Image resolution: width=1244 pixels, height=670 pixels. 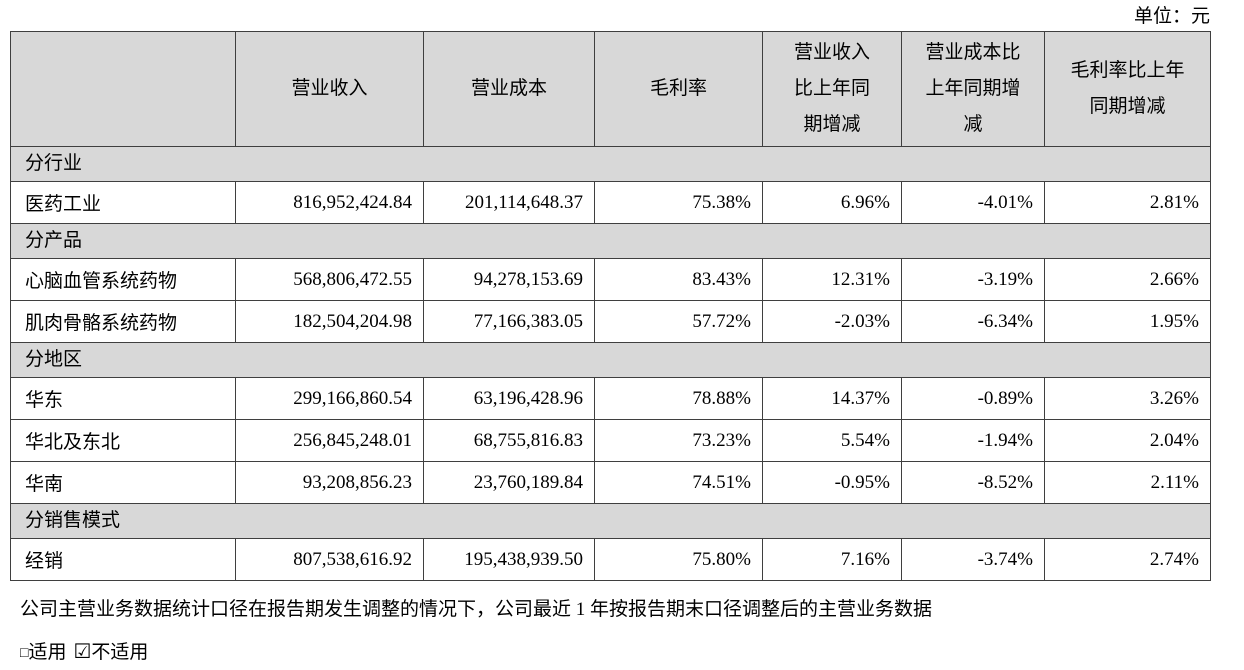 I want to click on section-row-by-industry: 分行业, so click(x=610, y=164).